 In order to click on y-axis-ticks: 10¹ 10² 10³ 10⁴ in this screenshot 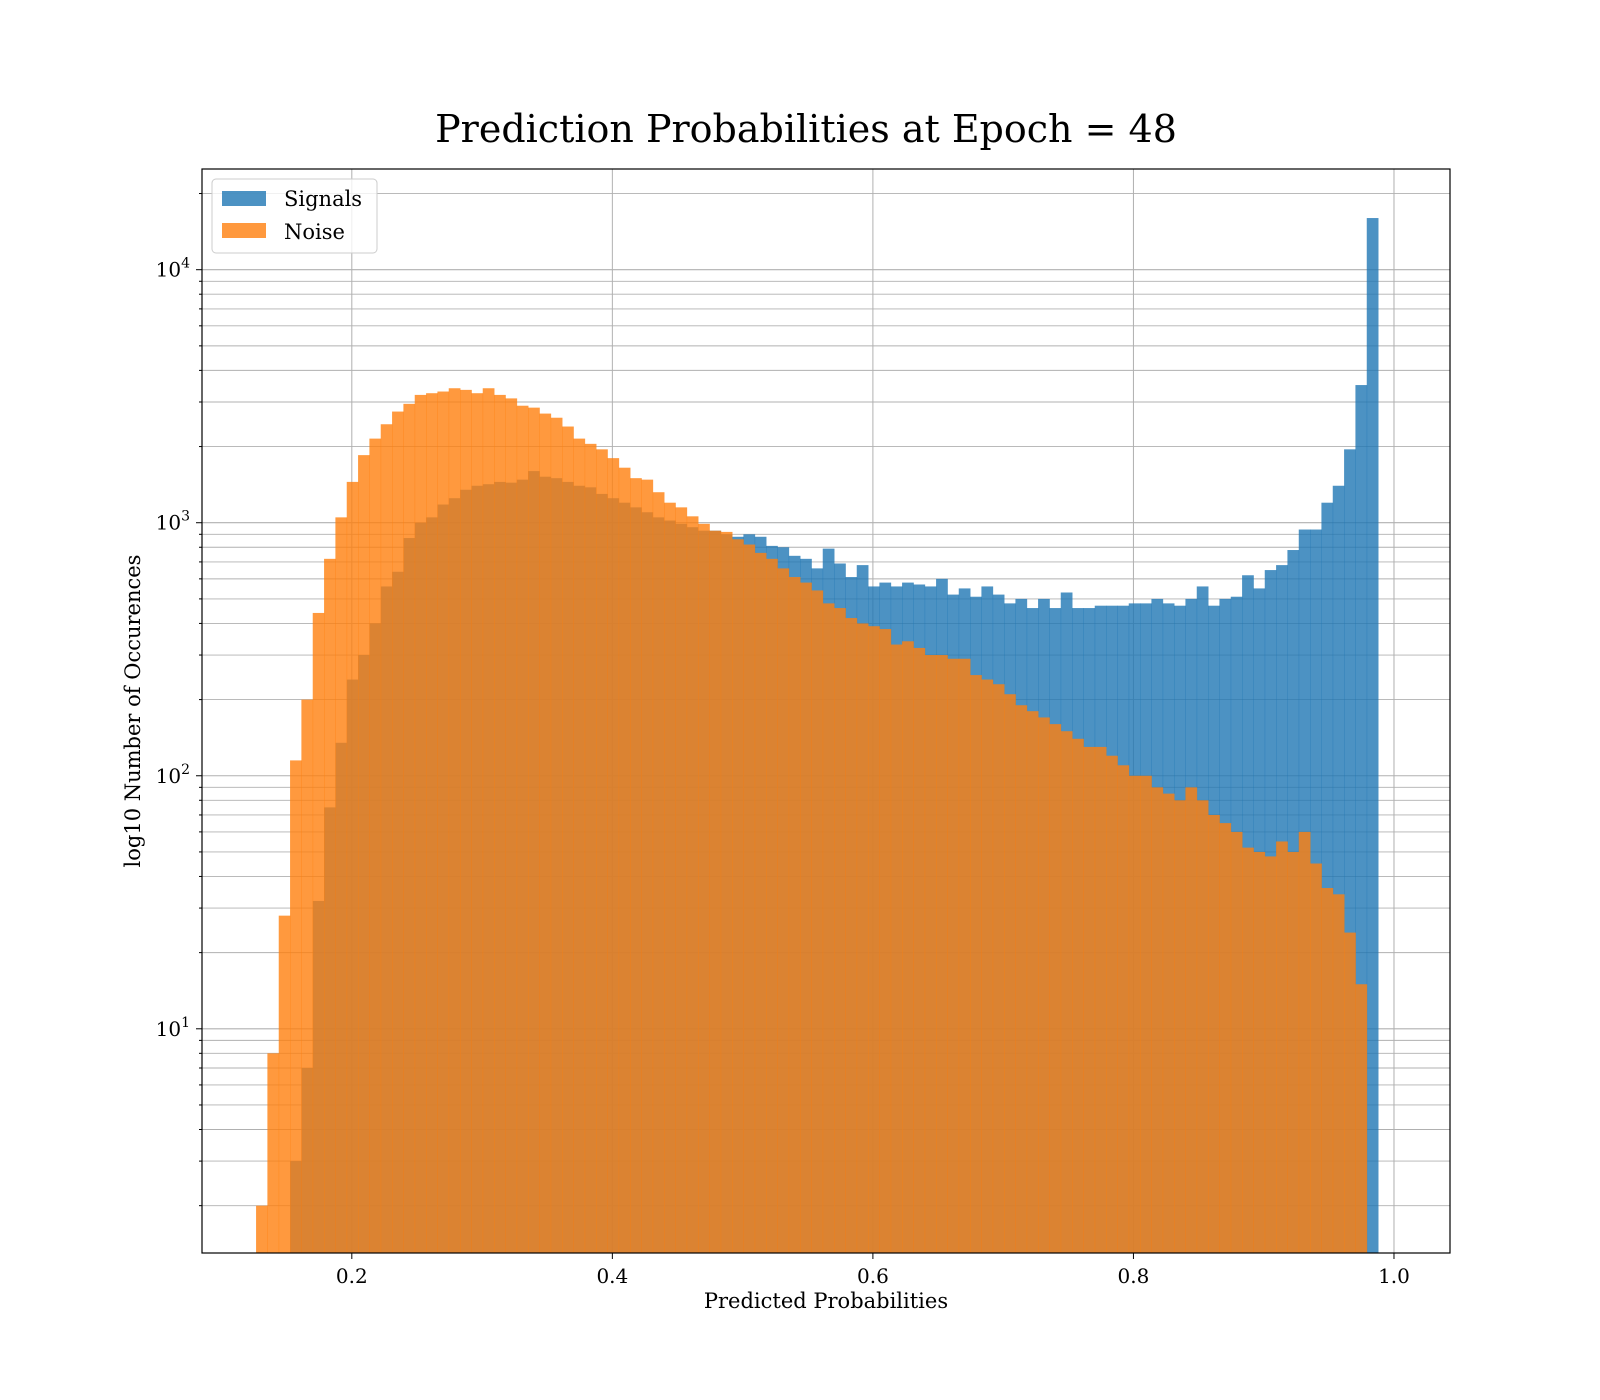, I will do `click(179, 700)`.